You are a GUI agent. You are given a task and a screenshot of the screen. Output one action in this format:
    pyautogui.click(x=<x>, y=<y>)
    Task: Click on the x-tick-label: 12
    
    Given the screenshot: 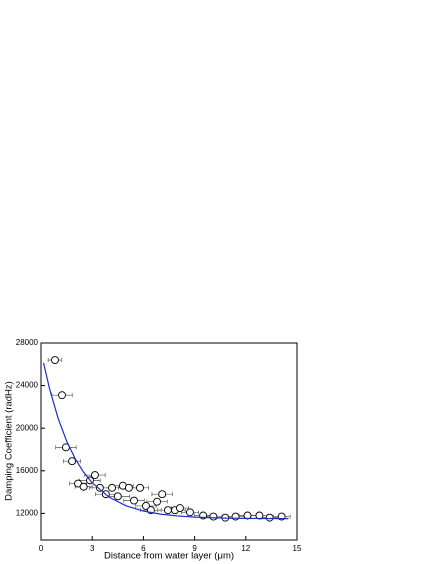 What is the action you would take?
    pyautogui.click(x=245, y=548)
    